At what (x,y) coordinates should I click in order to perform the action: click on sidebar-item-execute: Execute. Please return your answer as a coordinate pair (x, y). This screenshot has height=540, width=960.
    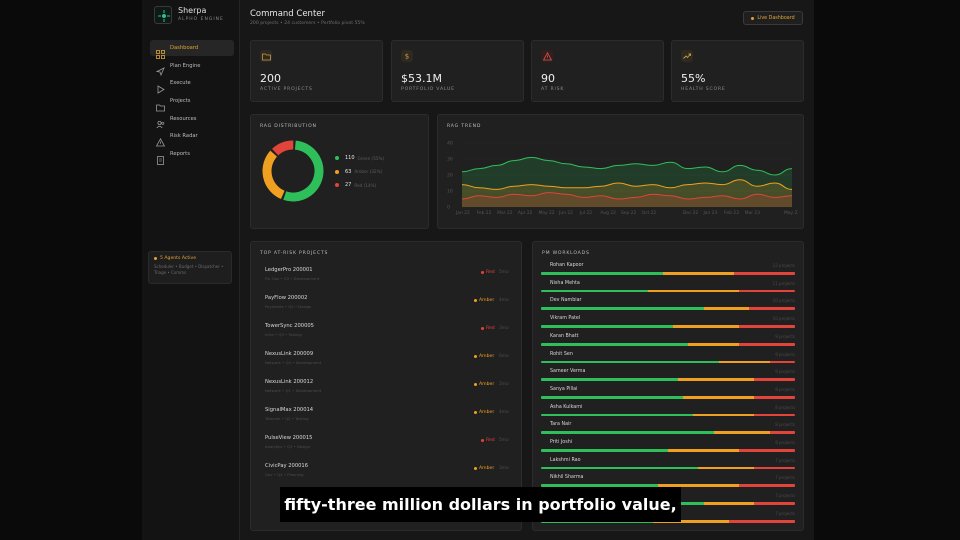
    Looking at the image, I should click on (192, 84).